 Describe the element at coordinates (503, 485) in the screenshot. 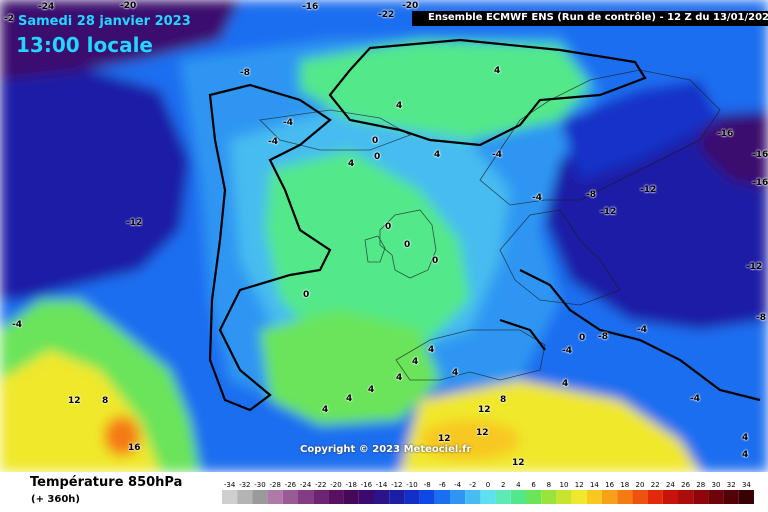

I see `legend-value-label: 2` at that location.